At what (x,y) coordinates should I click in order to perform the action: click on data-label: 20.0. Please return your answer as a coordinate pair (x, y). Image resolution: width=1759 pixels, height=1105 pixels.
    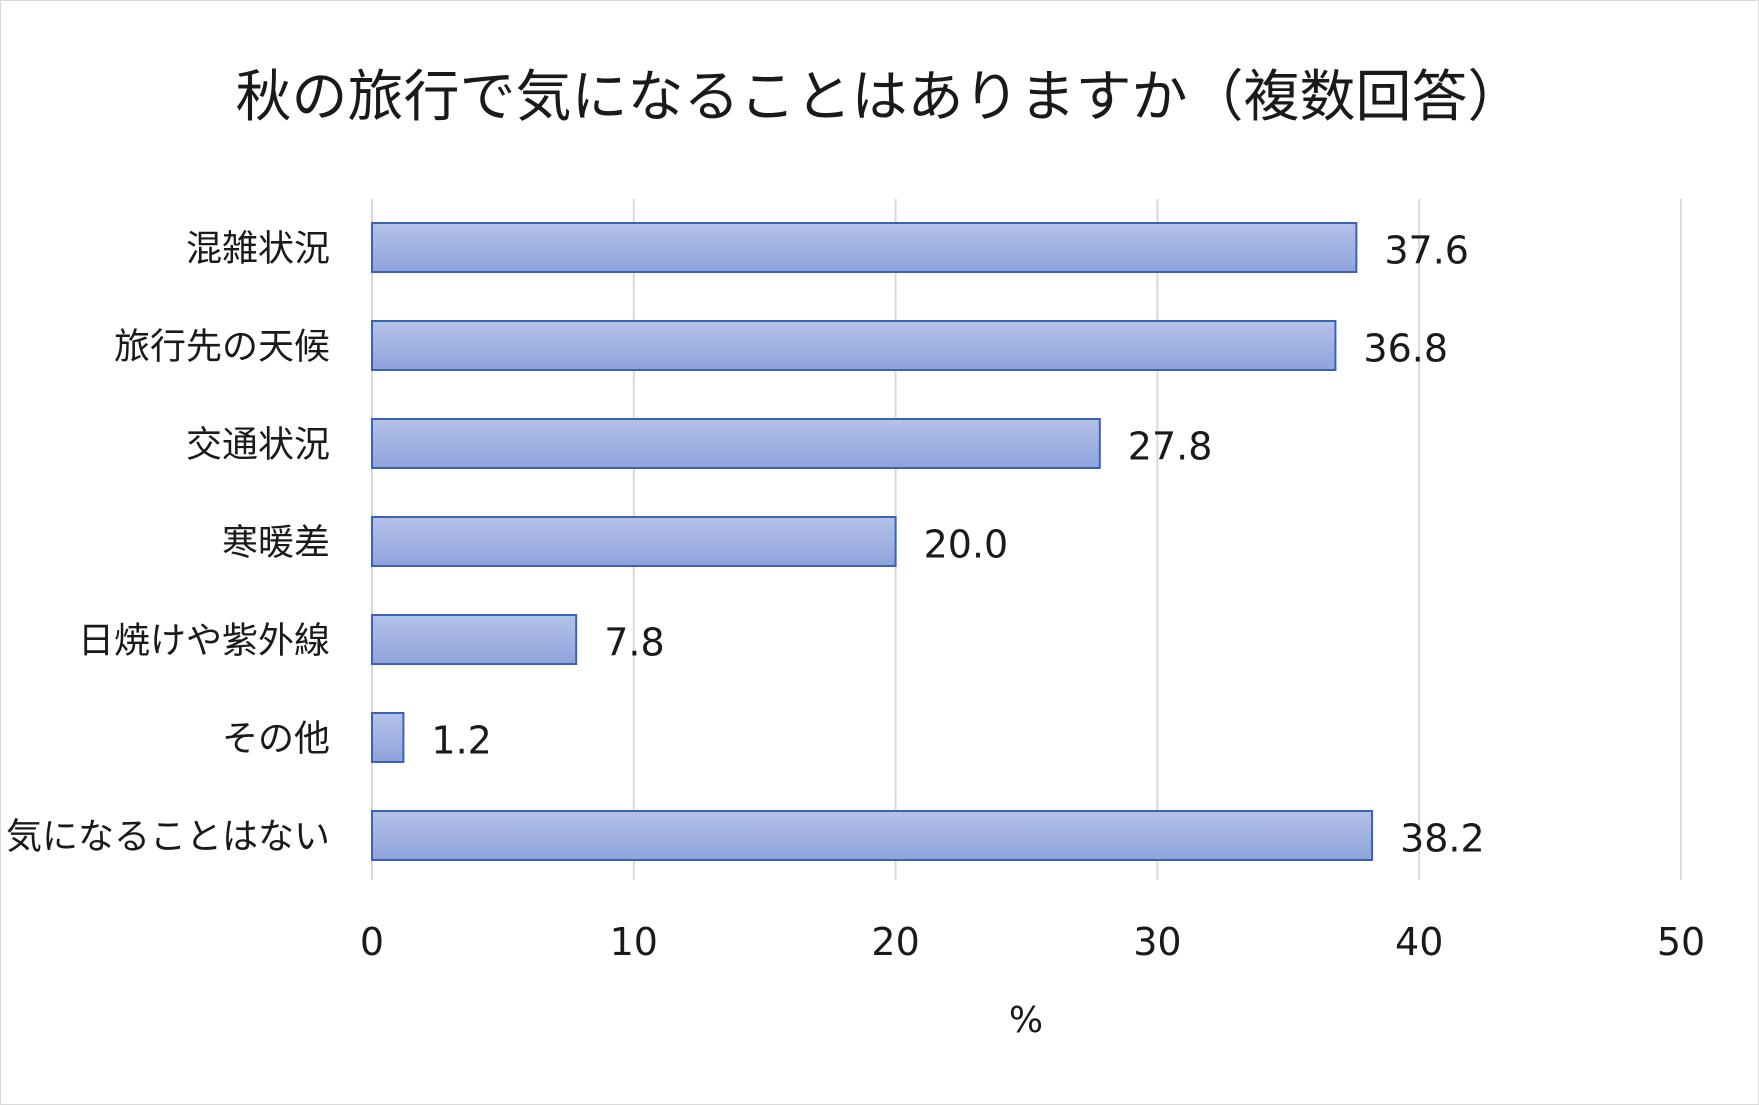
    Looking at the image, I should click on (966, 545).